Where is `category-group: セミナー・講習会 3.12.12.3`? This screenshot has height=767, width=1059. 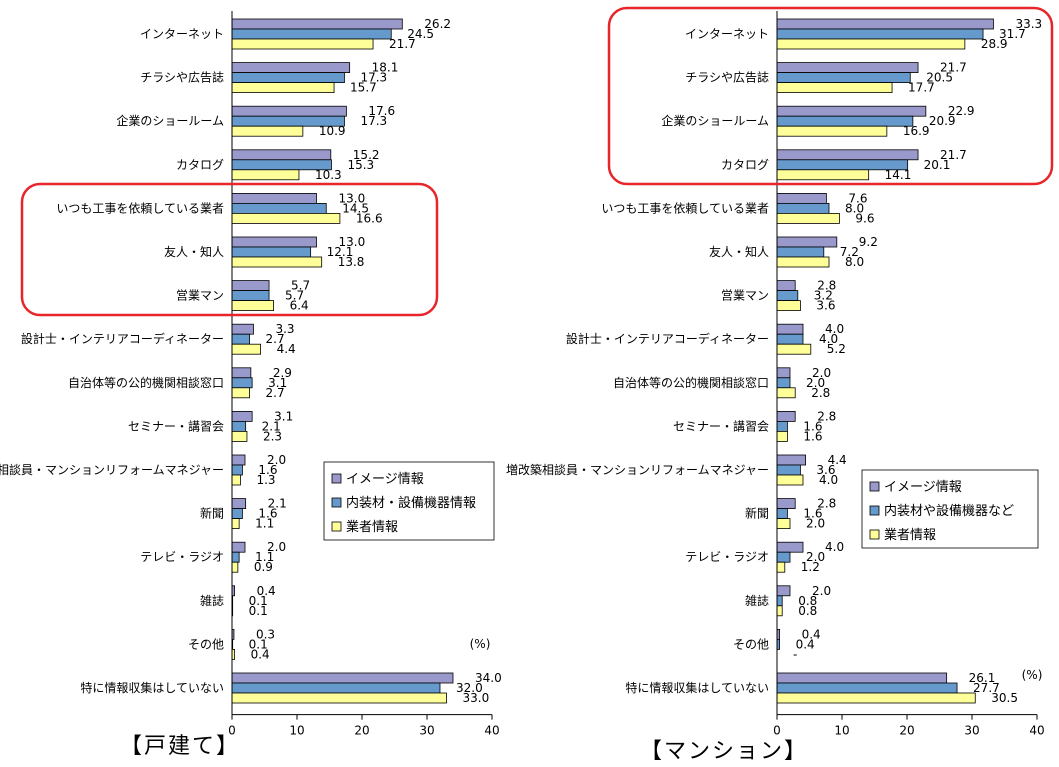 category-group: セミナー・講習会 3.12.12.3 is located at coordinates (210, 426).